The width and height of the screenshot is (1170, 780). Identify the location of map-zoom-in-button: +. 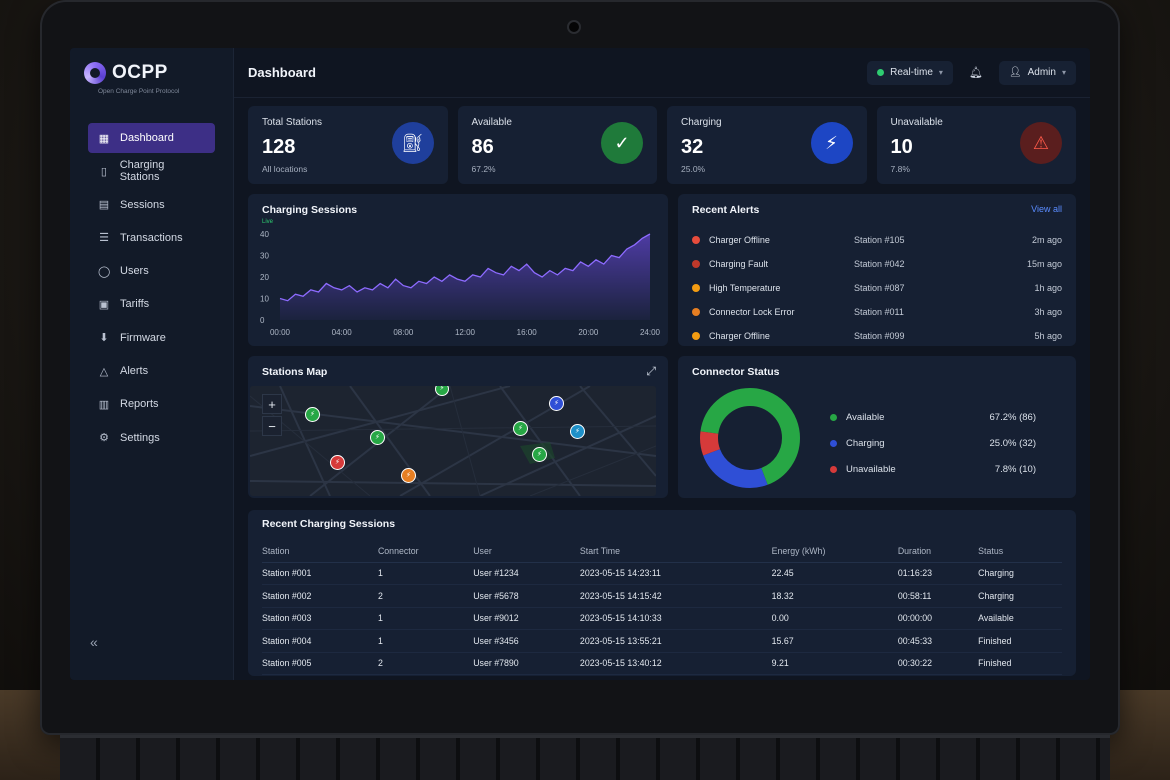
(272, 404).